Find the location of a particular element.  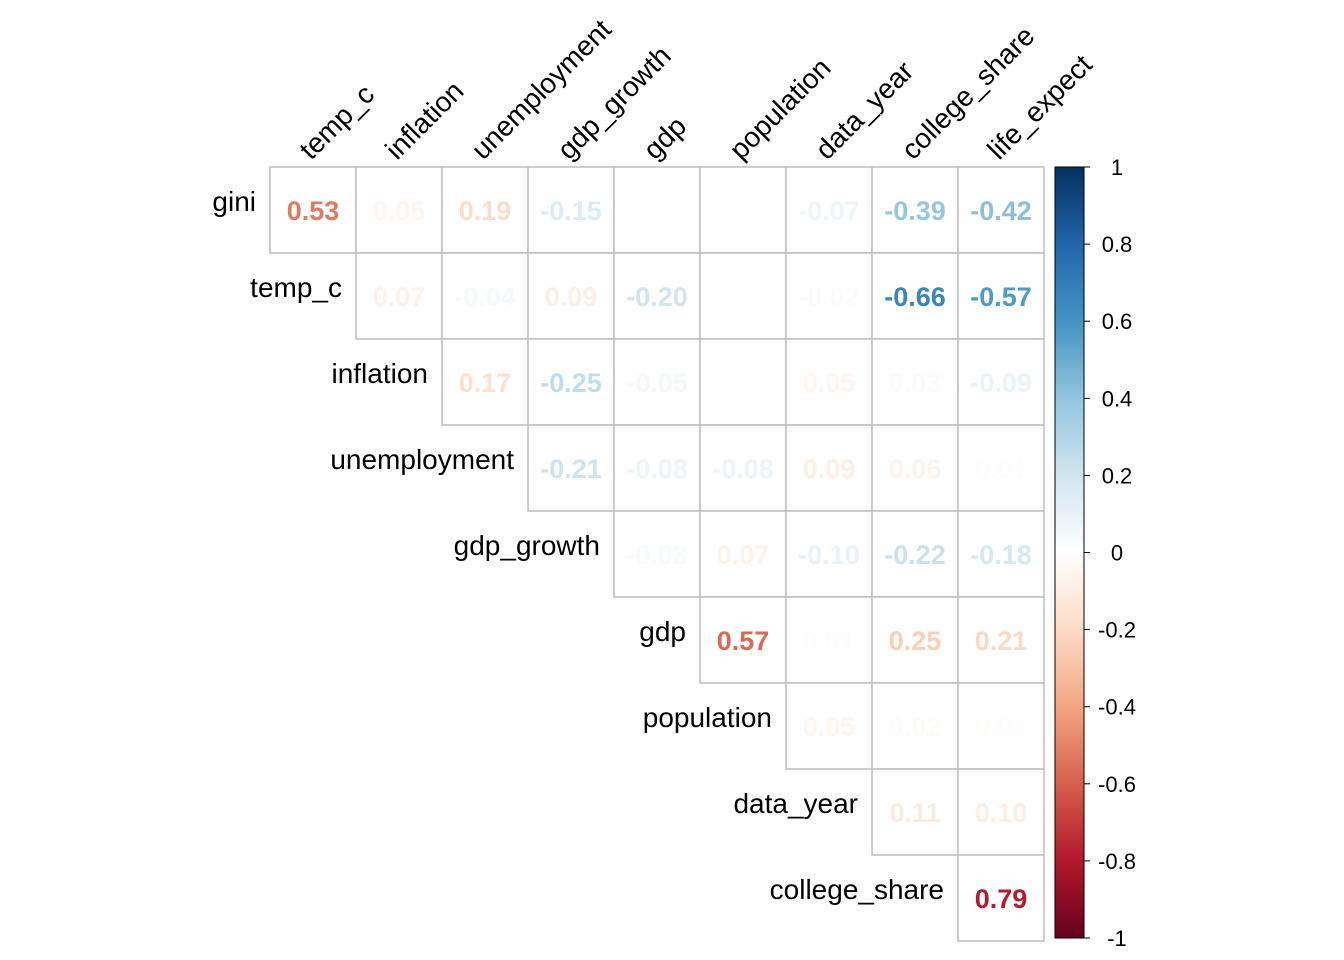

colorbar-tick-label: 0 is located at coordinates (1117, 553).